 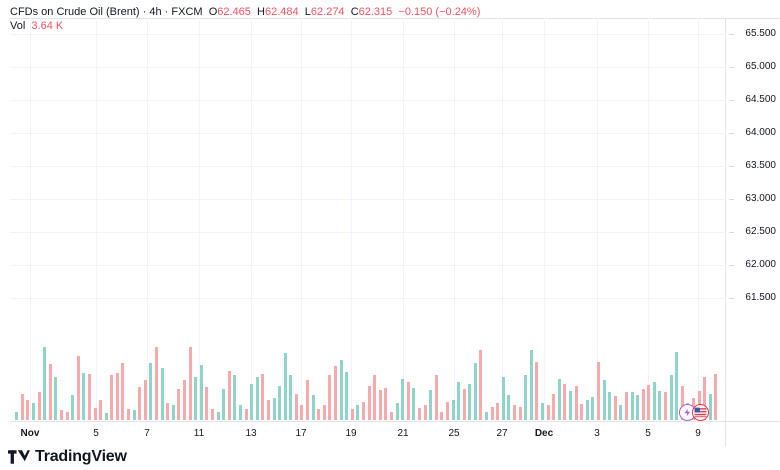 I want to click on legend-exchange: FXCM, so click(x=187, y=12).